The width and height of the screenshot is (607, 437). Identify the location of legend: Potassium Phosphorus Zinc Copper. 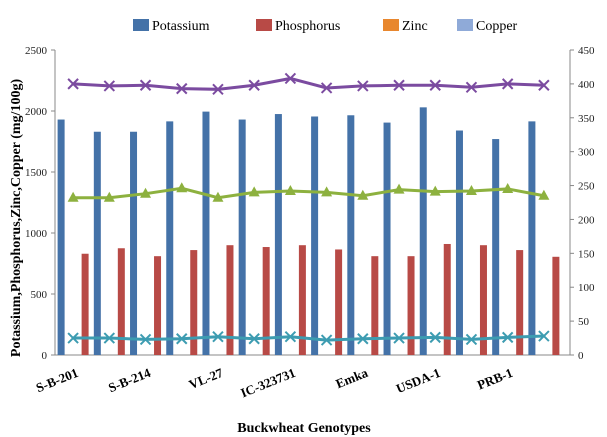
(325, 26).